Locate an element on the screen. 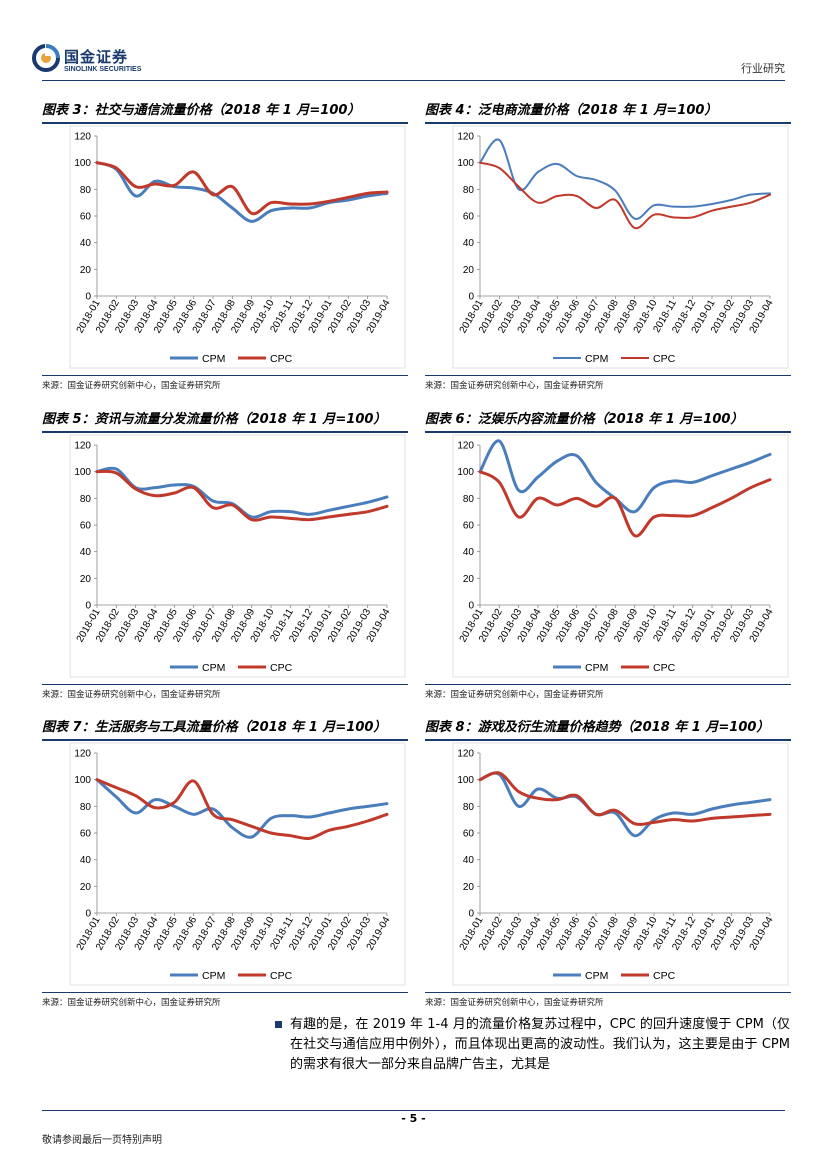  company-name-cn: 国金证券 is located at coordinates (96, 57).